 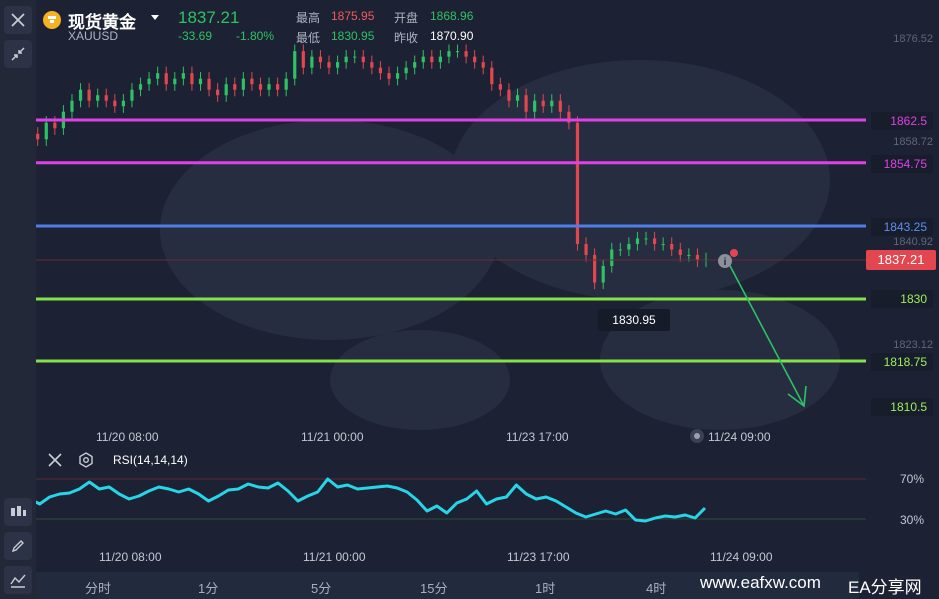 What do you see at coordinates (902, 164) in the screenshot?
I see `level-tag: 1854.75` at bounding box center [902, 164].